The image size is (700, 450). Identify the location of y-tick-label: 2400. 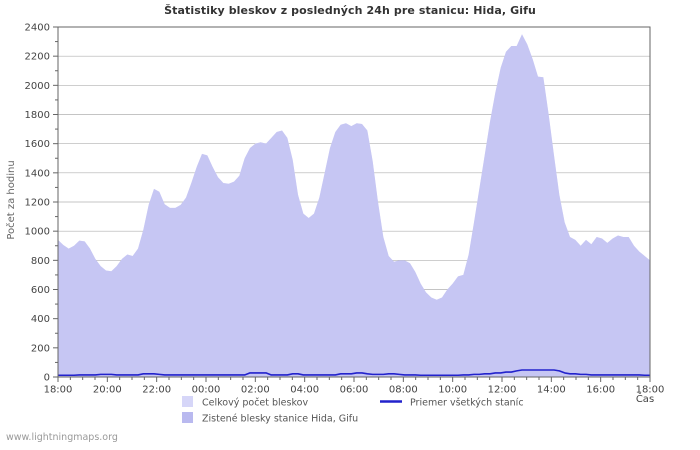
(37, 28).